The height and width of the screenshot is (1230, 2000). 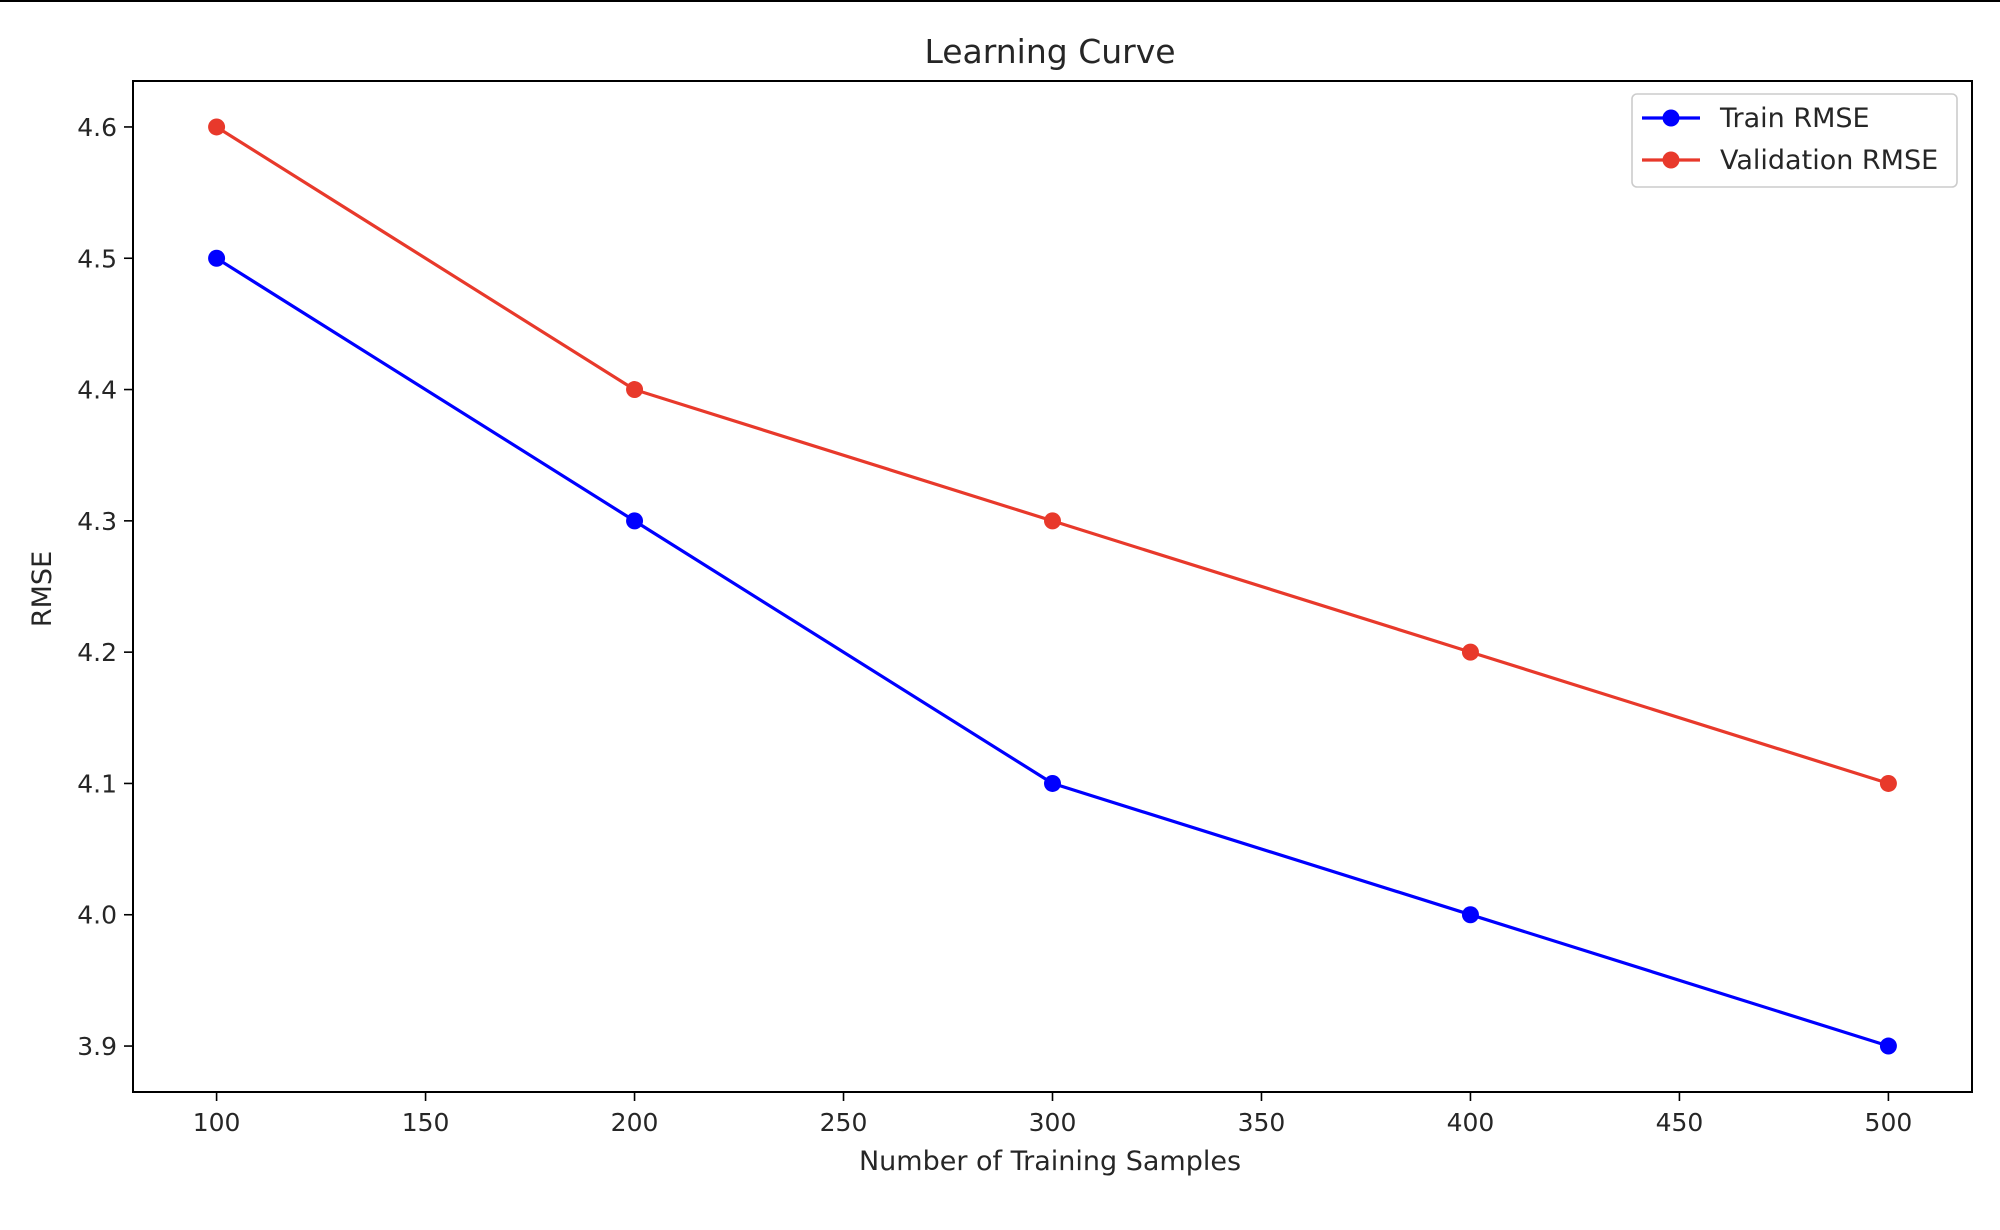 I want to click on y-tick-label: 4.0, so click(x=97, y=915).